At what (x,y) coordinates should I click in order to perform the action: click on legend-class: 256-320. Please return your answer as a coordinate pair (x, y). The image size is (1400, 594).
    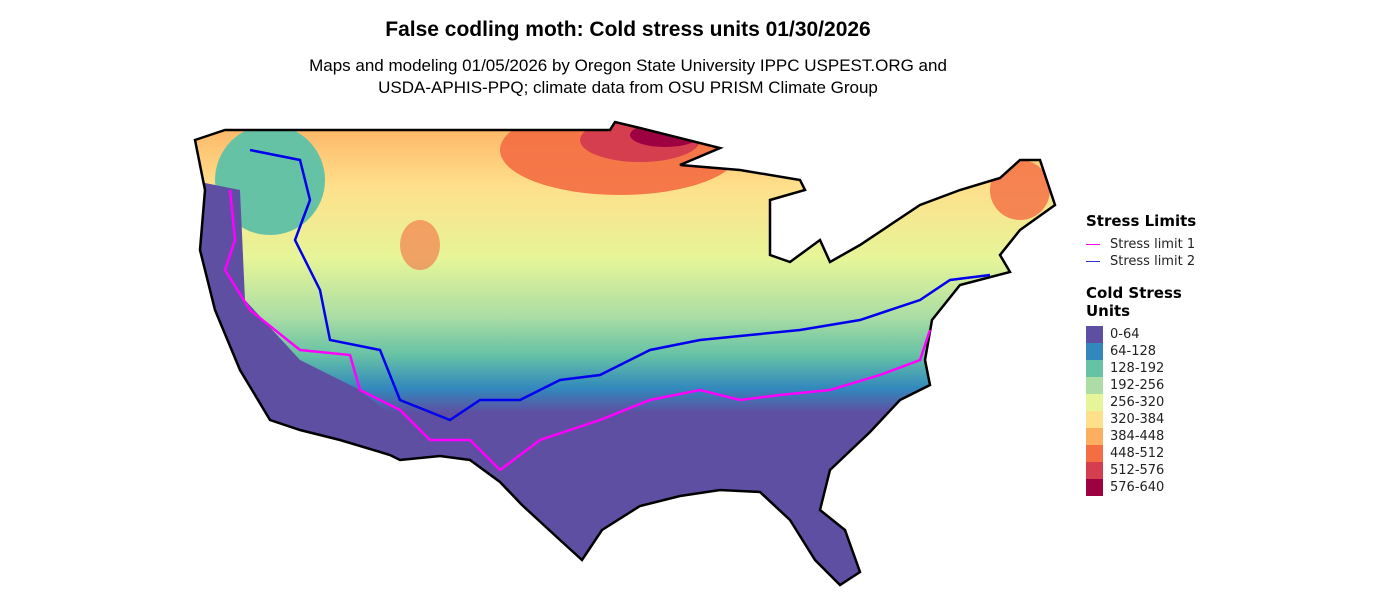
    Looking at the image, I should click on (1141, 402).